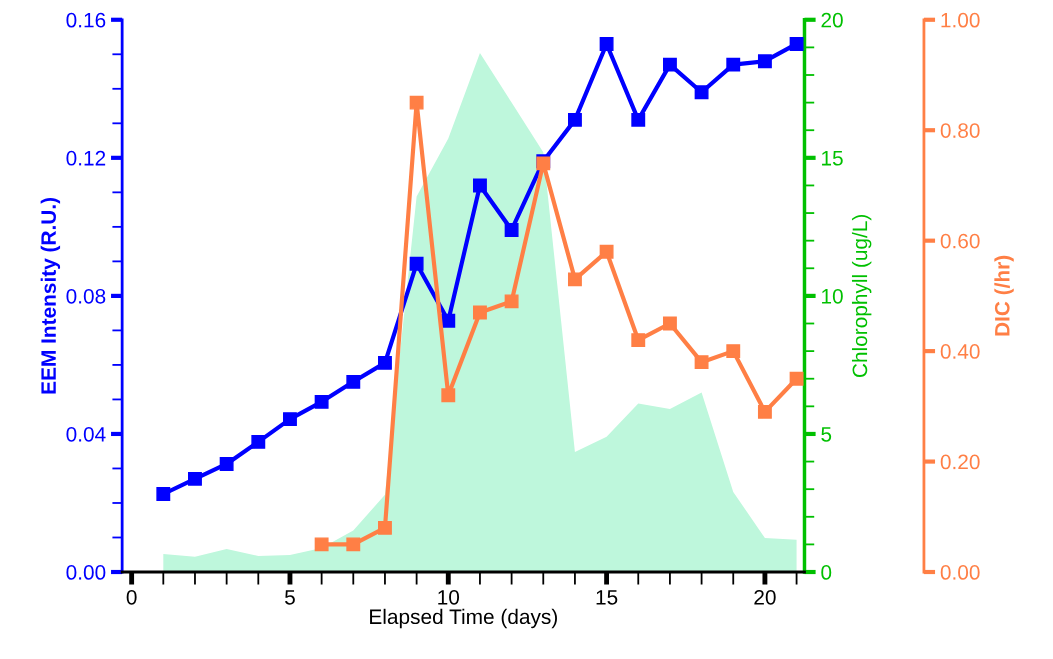 This screenshot has height=659, width=1053. I want to click on y-tick-label: 0.12, so click(86, 158).